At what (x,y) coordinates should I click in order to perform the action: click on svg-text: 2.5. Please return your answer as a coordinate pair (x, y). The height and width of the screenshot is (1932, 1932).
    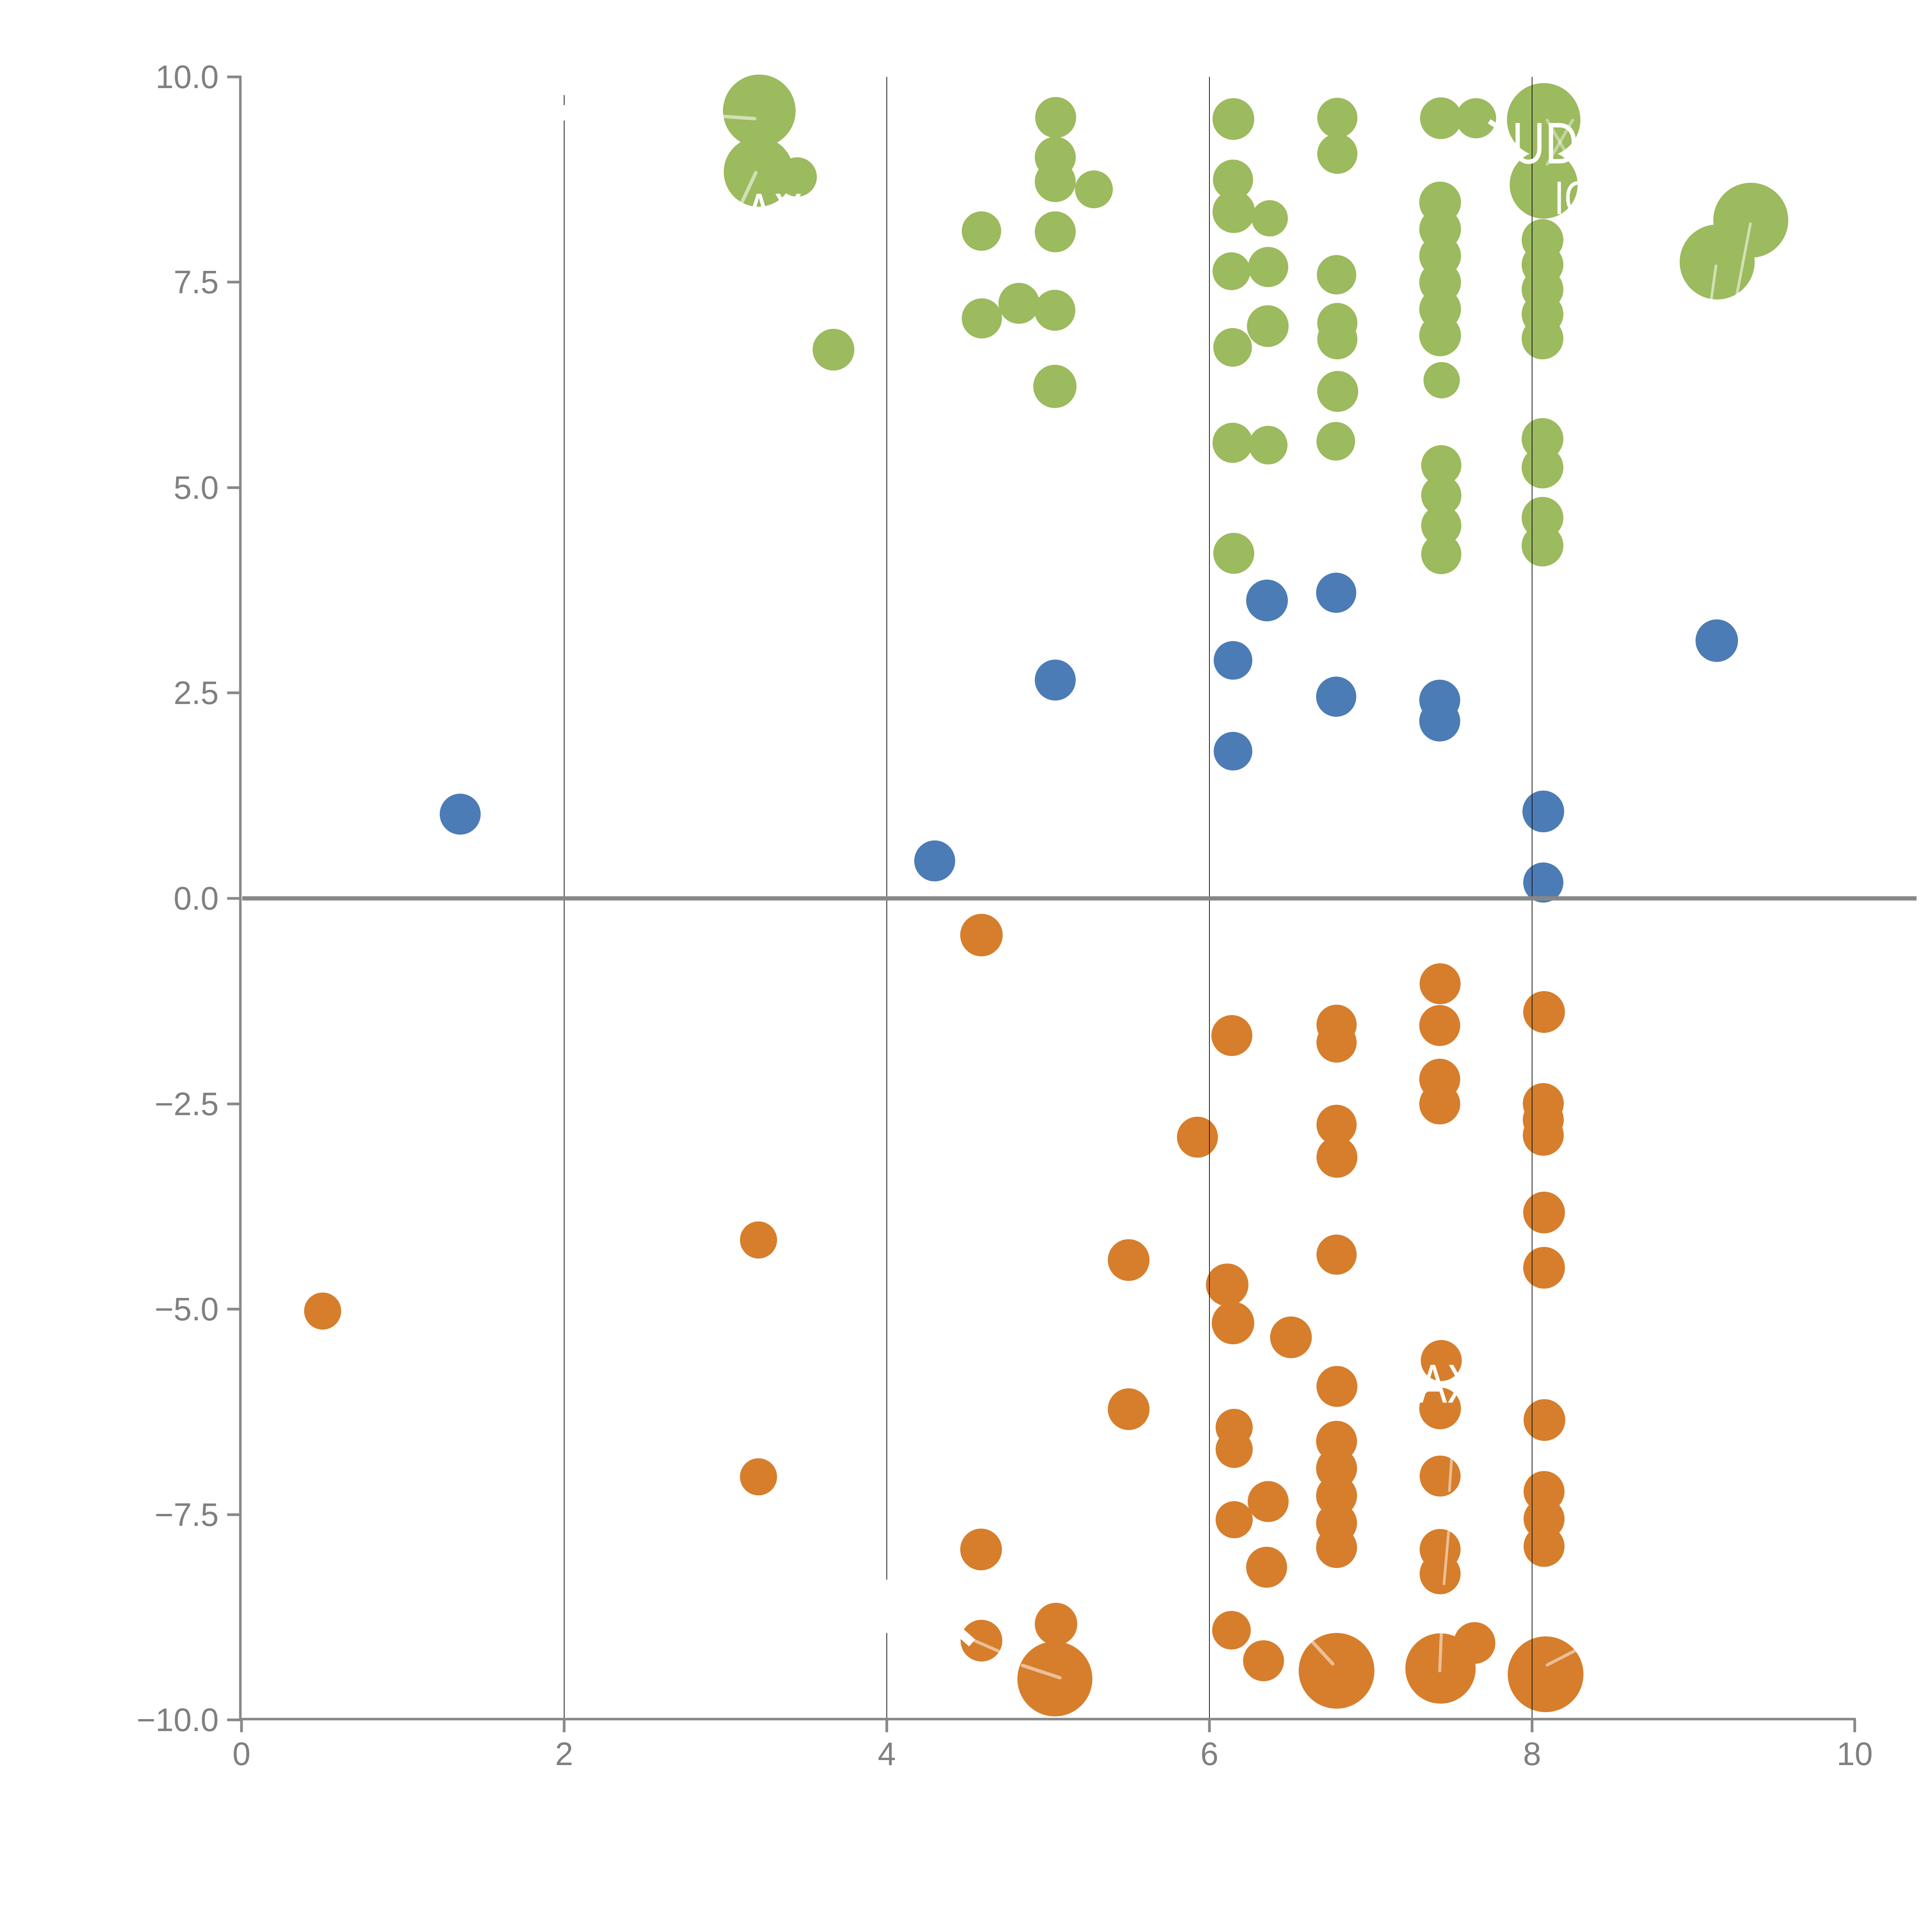
    Looking at the image, I should click on (196, 693).